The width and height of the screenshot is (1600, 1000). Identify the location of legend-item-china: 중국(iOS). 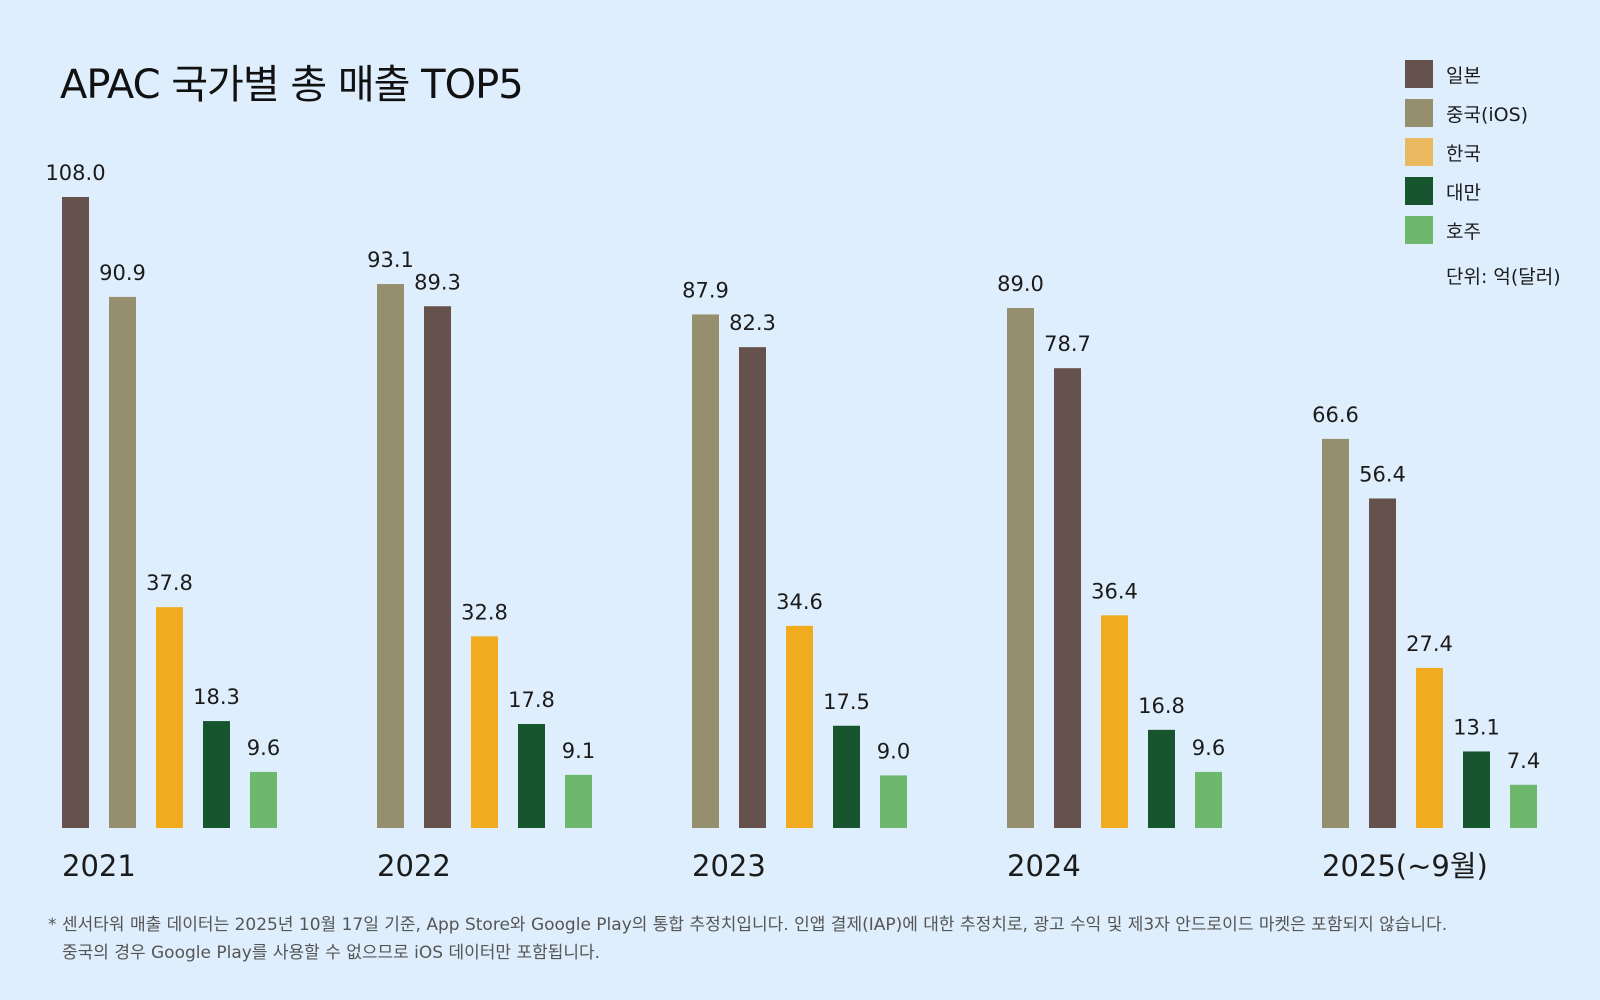
(1500, 113).